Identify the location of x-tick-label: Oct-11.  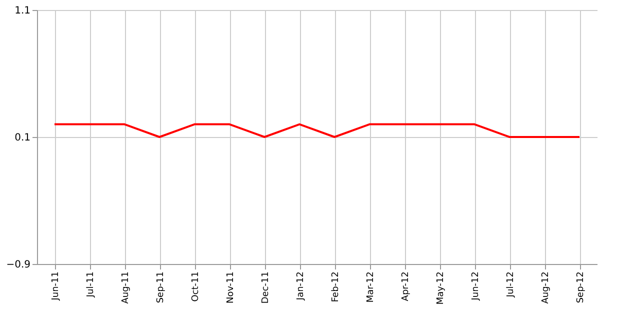
(196, 287).